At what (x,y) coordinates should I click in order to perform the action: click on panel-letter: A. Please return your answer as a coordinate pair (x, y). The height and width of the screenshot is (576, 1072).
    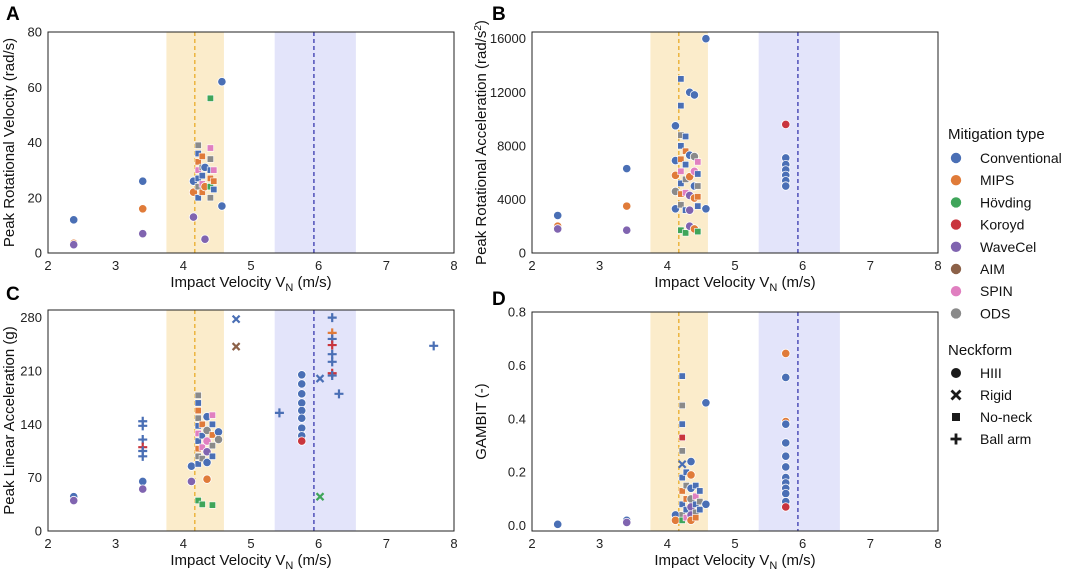
    Looking at the image, I should click on (13, 14).